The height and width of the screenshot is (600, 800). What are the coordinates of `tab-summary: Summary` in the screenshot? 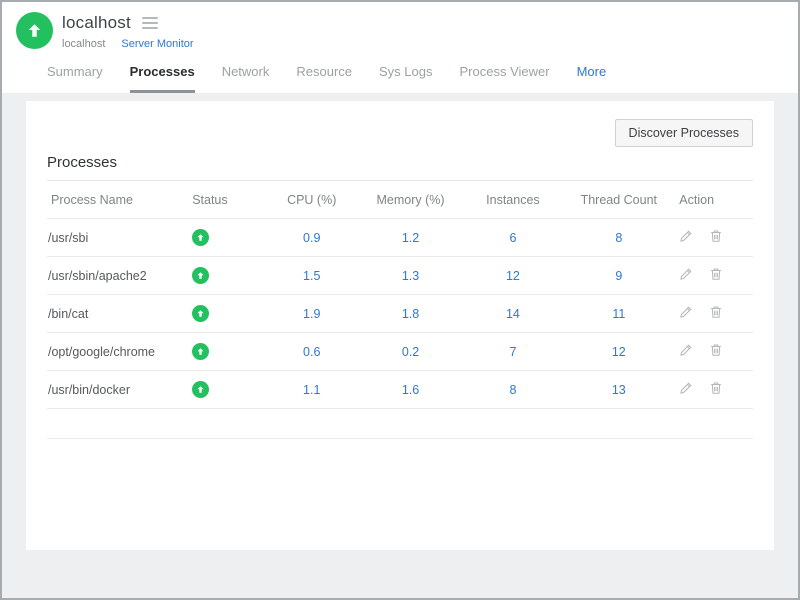 It's located at (75, 71).